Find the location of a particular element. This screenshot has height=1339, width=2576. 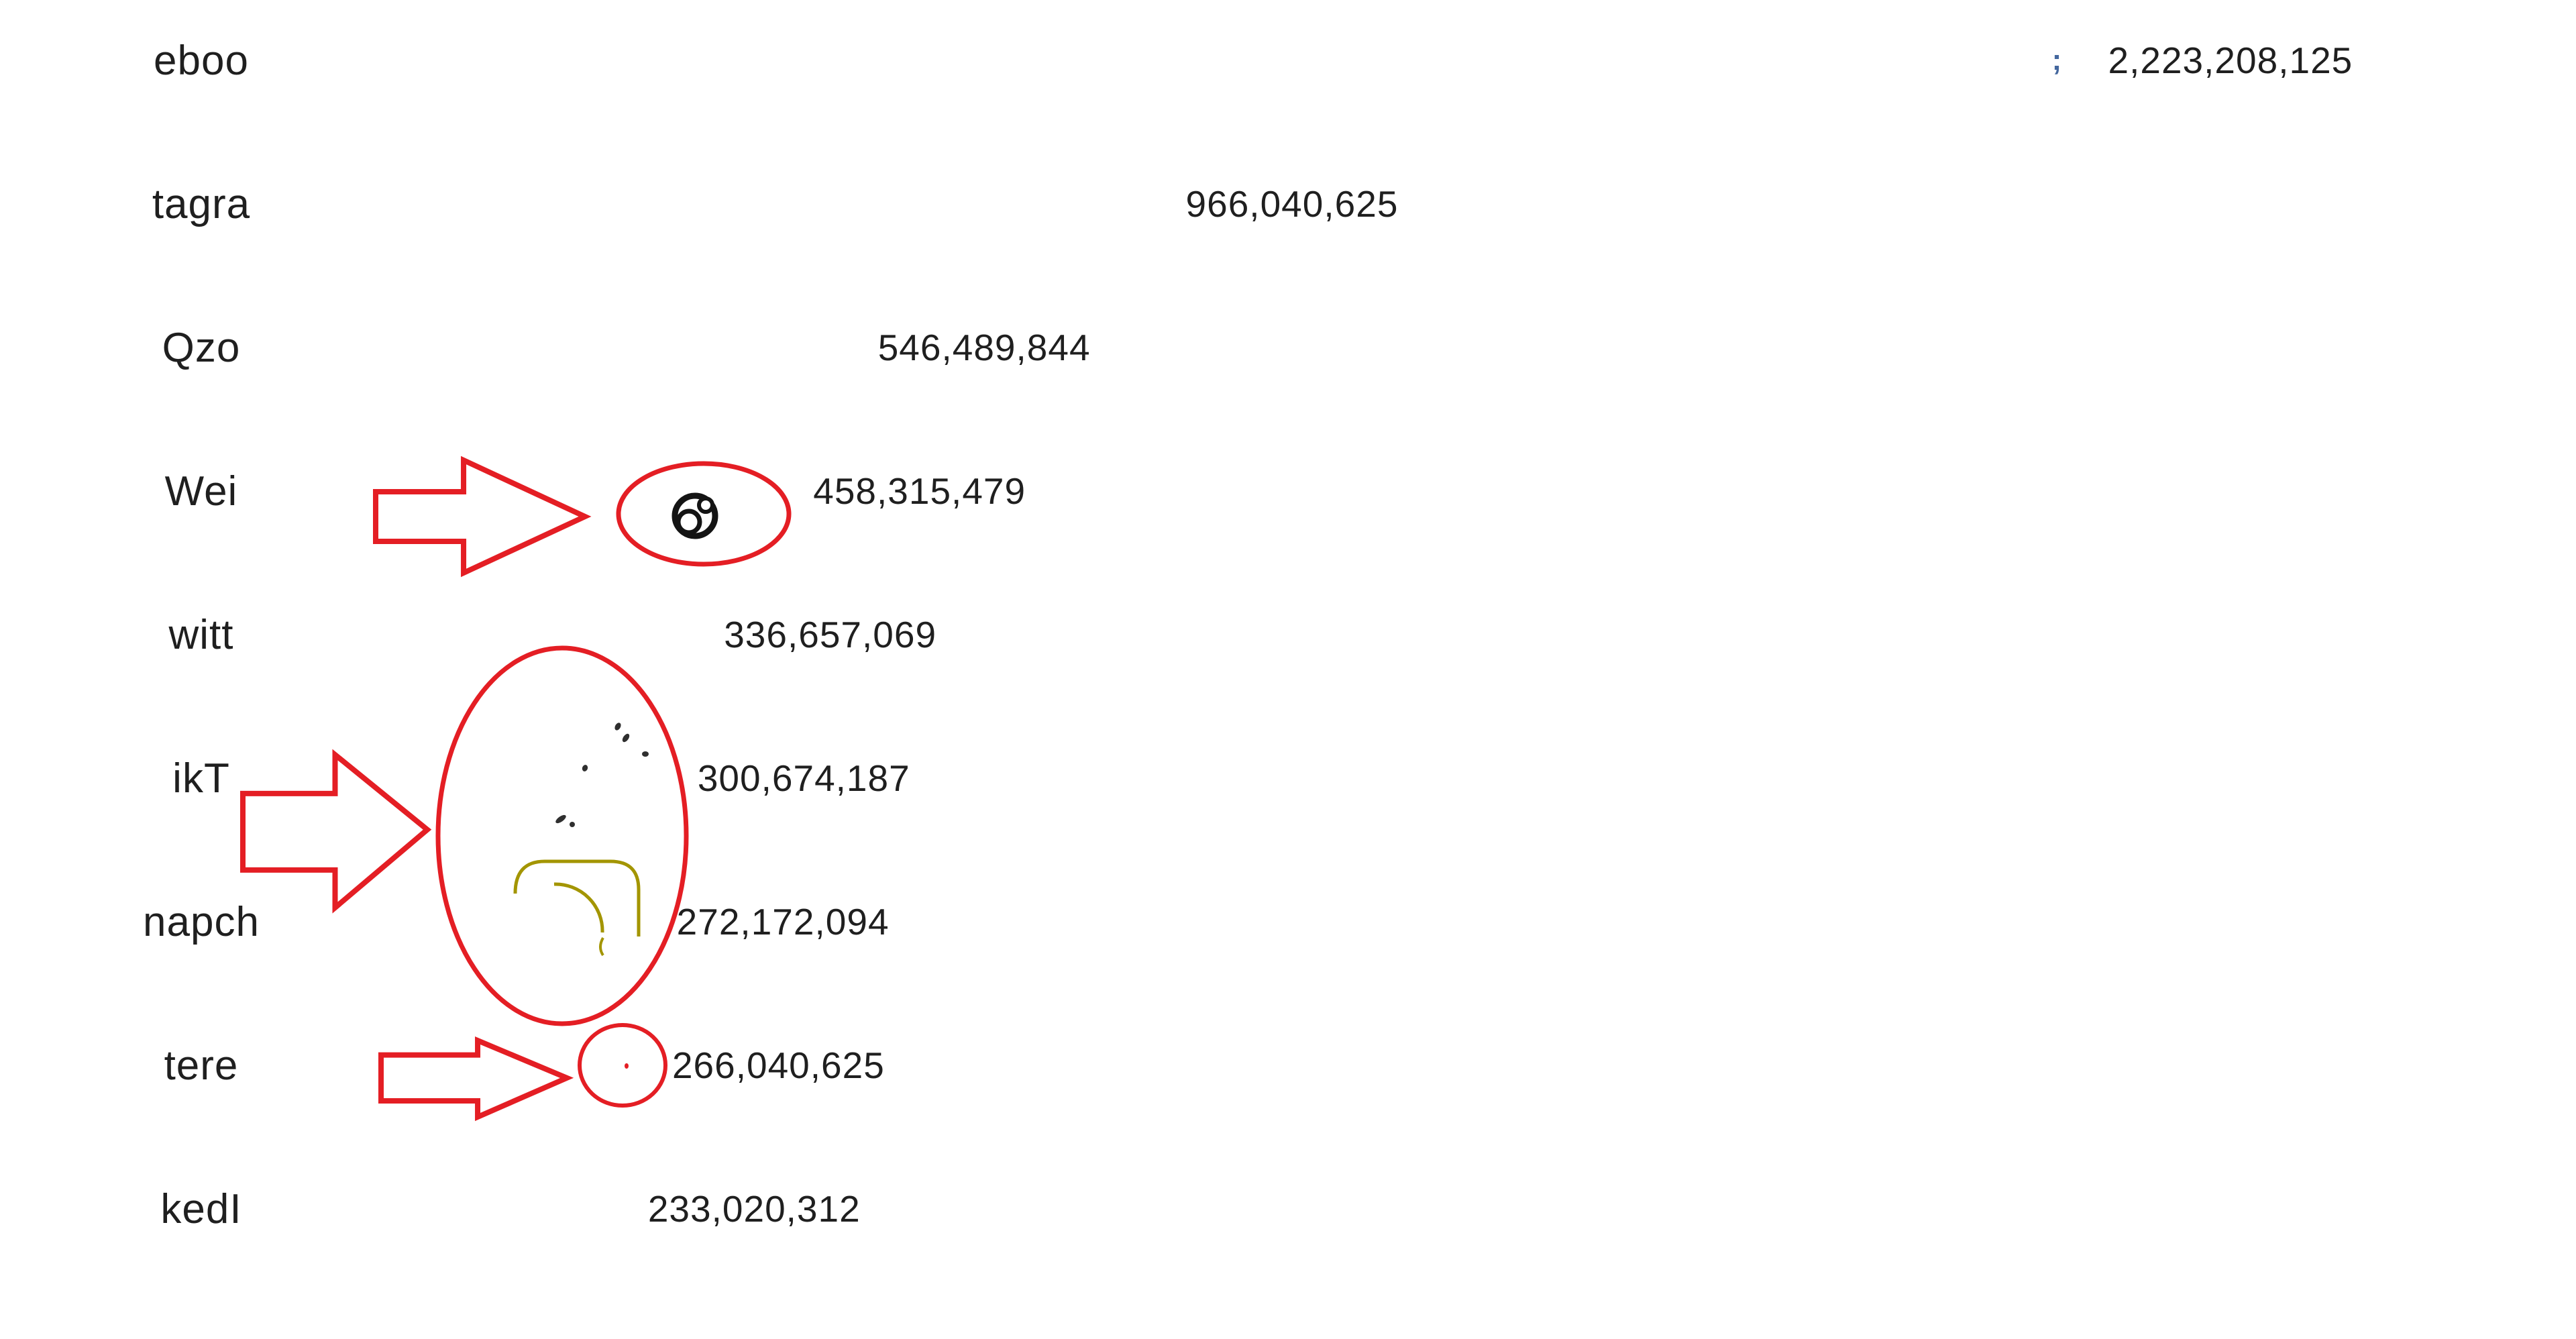

artifact-rounded-rect is located at coordinates (577, 897).